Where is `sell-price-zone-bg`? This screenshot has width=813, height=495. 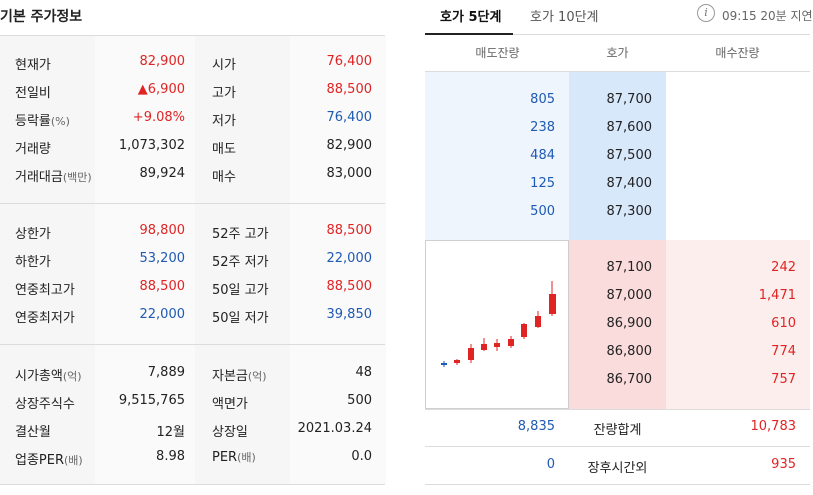 sell-price-zone-bg is located at coordinates (617, 156).